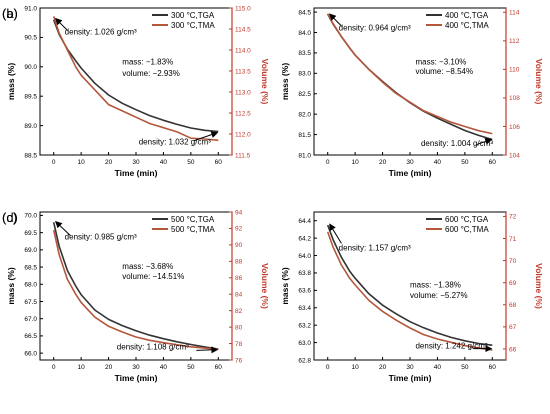 The height and width of the screenshot is (414, 550). What do you see at coordinates (467, 219) in the screenshot?
I see `legend-entry: 600 °C,TGA` at bounding box center [467, 219].